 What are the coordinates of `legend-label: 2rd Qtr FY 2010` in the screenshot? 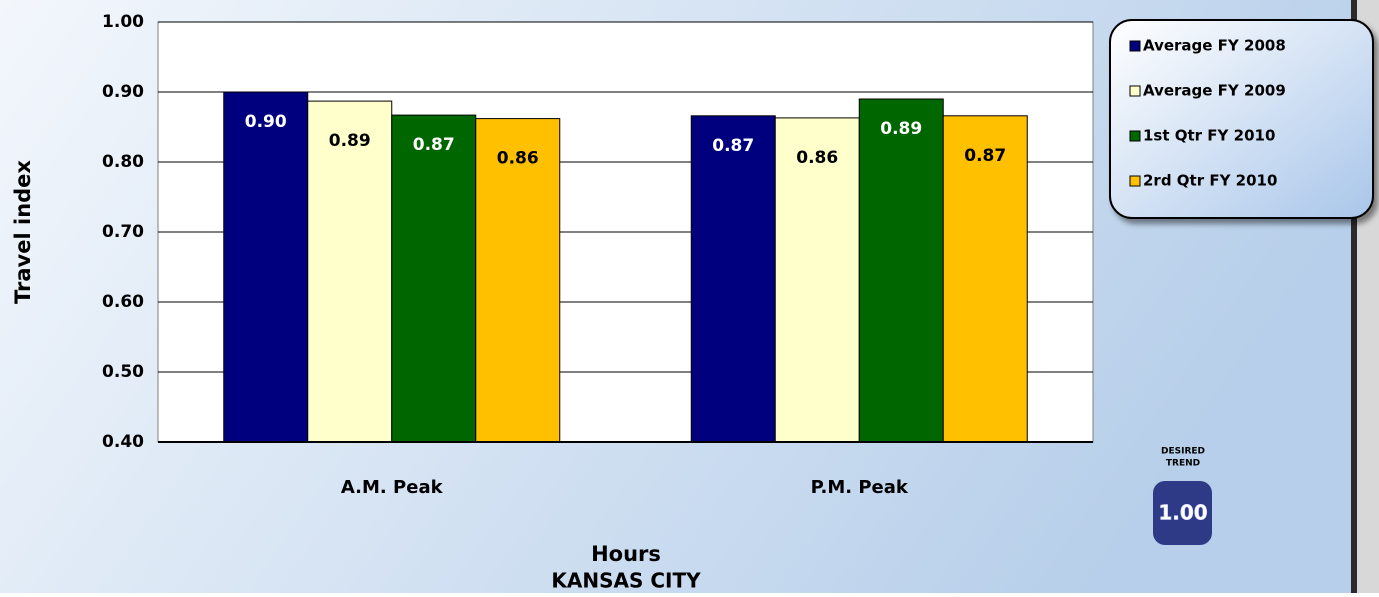 It's located at (1210, 181).